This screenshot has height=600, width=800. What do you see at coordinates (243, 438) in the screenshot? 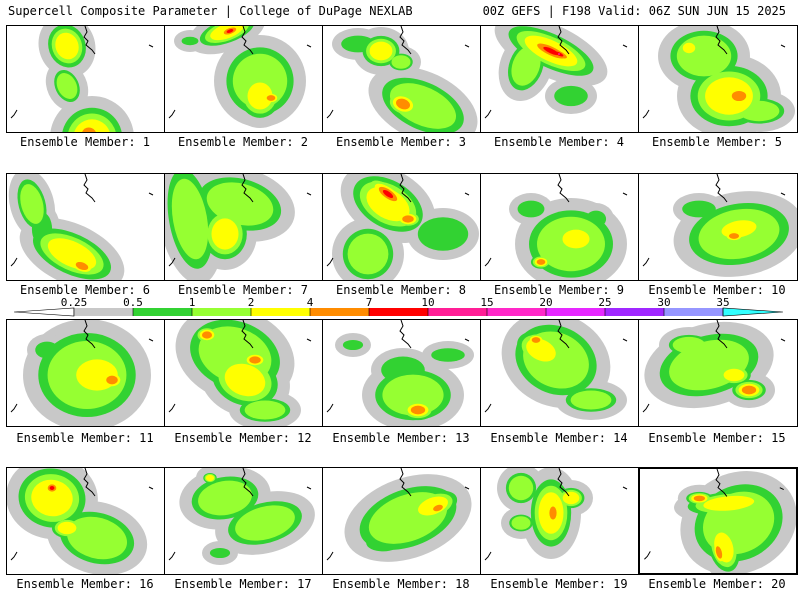
I see `member-label: Ensemble Member: 12` at bounding box center [243, 438].